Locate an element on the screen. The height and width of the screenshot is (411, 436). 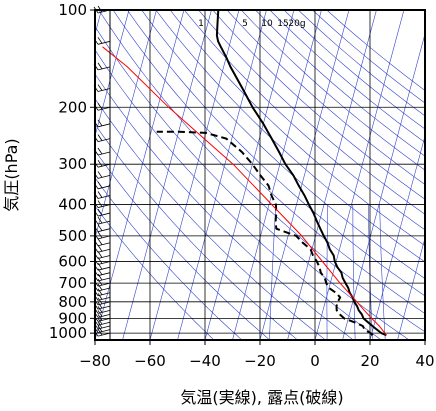
y-tick-label: 700 is located at coordinates (72, 283).